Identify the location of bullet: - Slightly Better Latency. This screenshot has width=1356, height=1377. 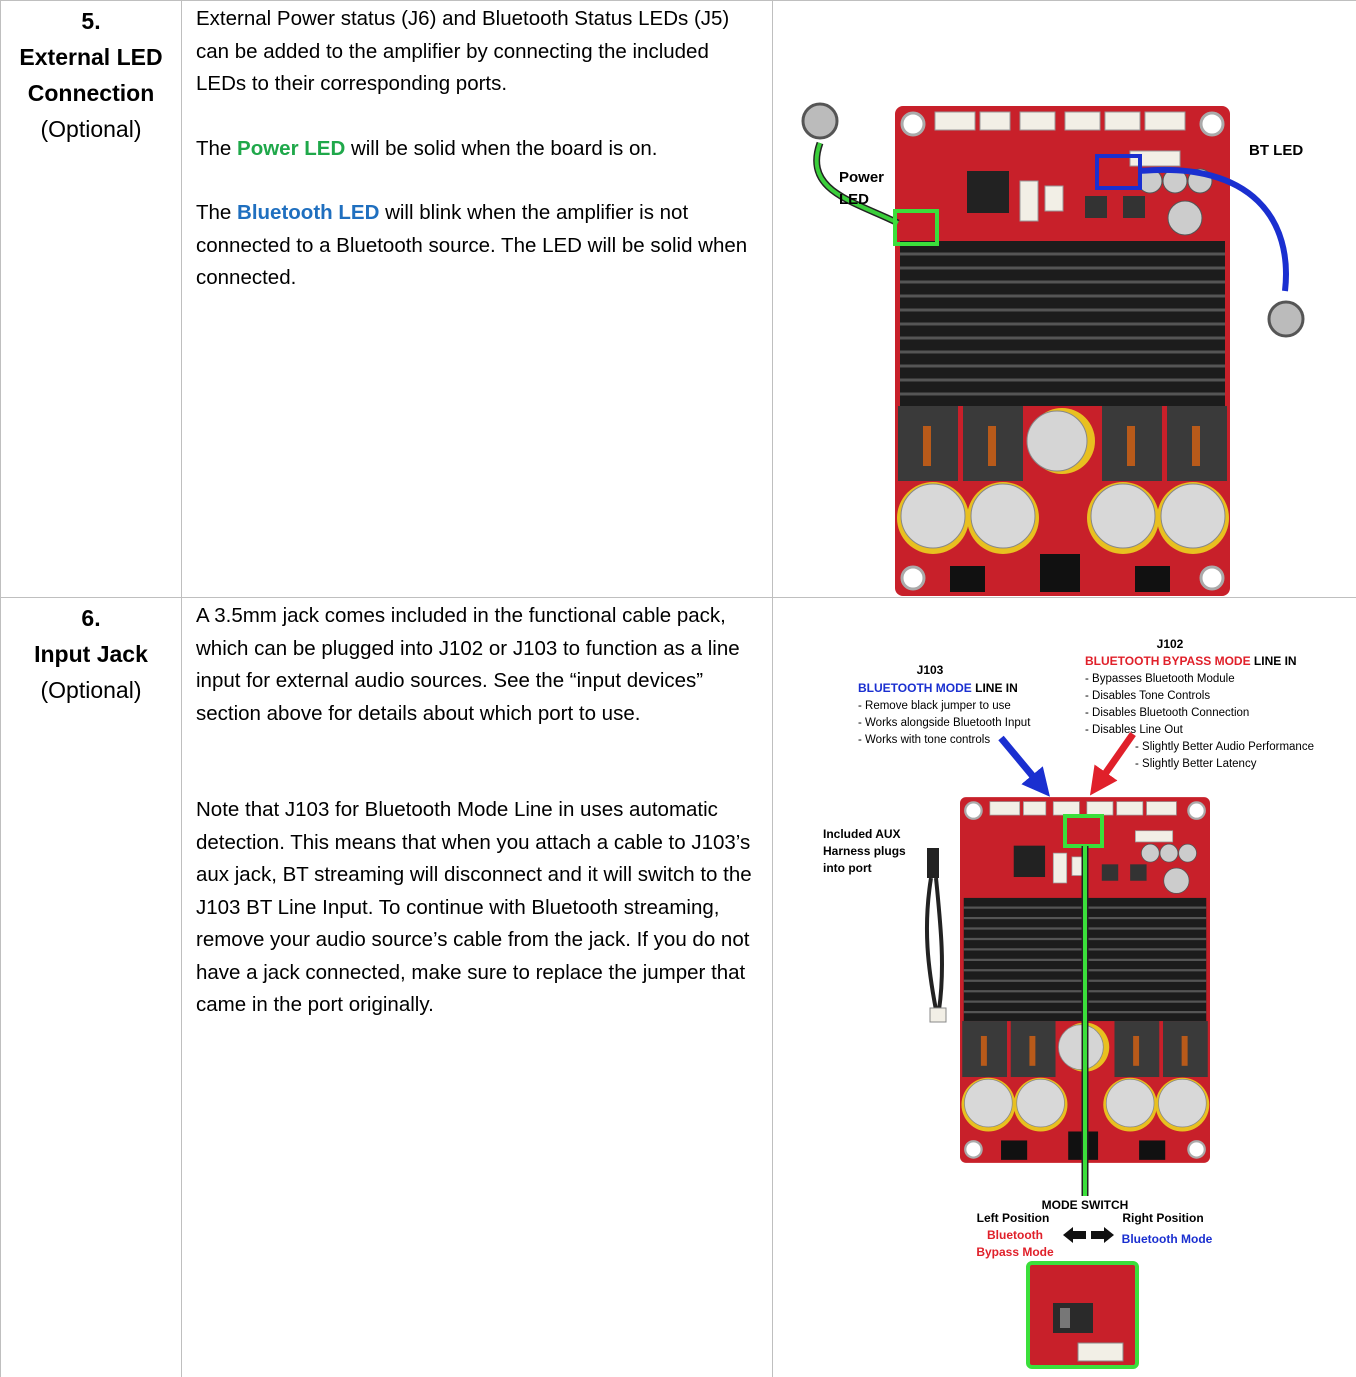
(1196, 764).